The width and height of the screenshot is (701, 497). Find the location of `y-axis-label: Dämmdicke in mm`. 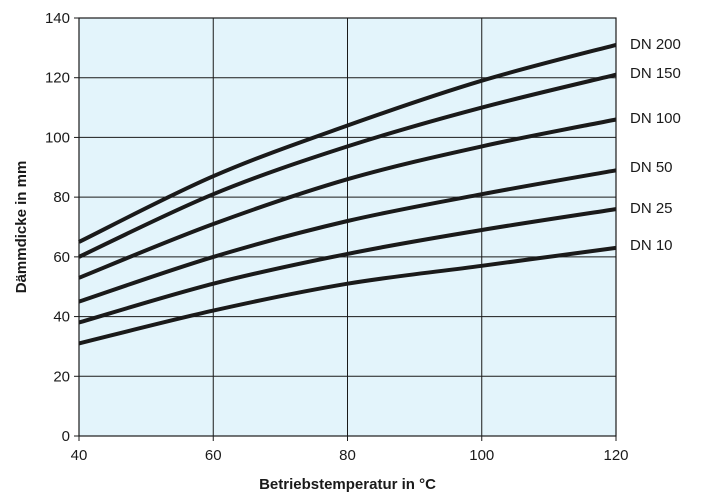

y-axis-label: Dämmdicke in mm is located at coordinates (21, 227).